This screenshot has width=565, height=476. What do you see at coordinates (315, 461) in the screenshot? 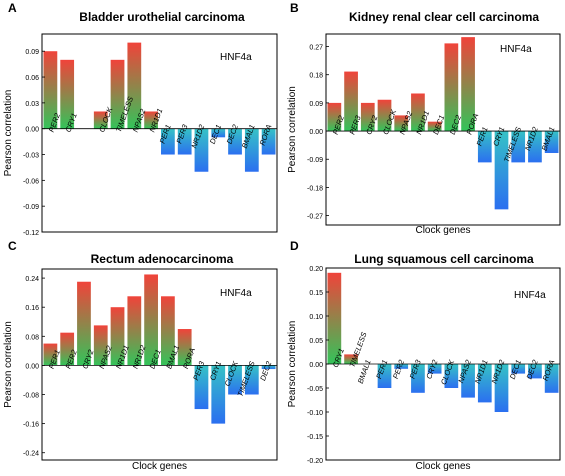
I see `y-tick-label: -0.20` at bounding box center [315, 461].